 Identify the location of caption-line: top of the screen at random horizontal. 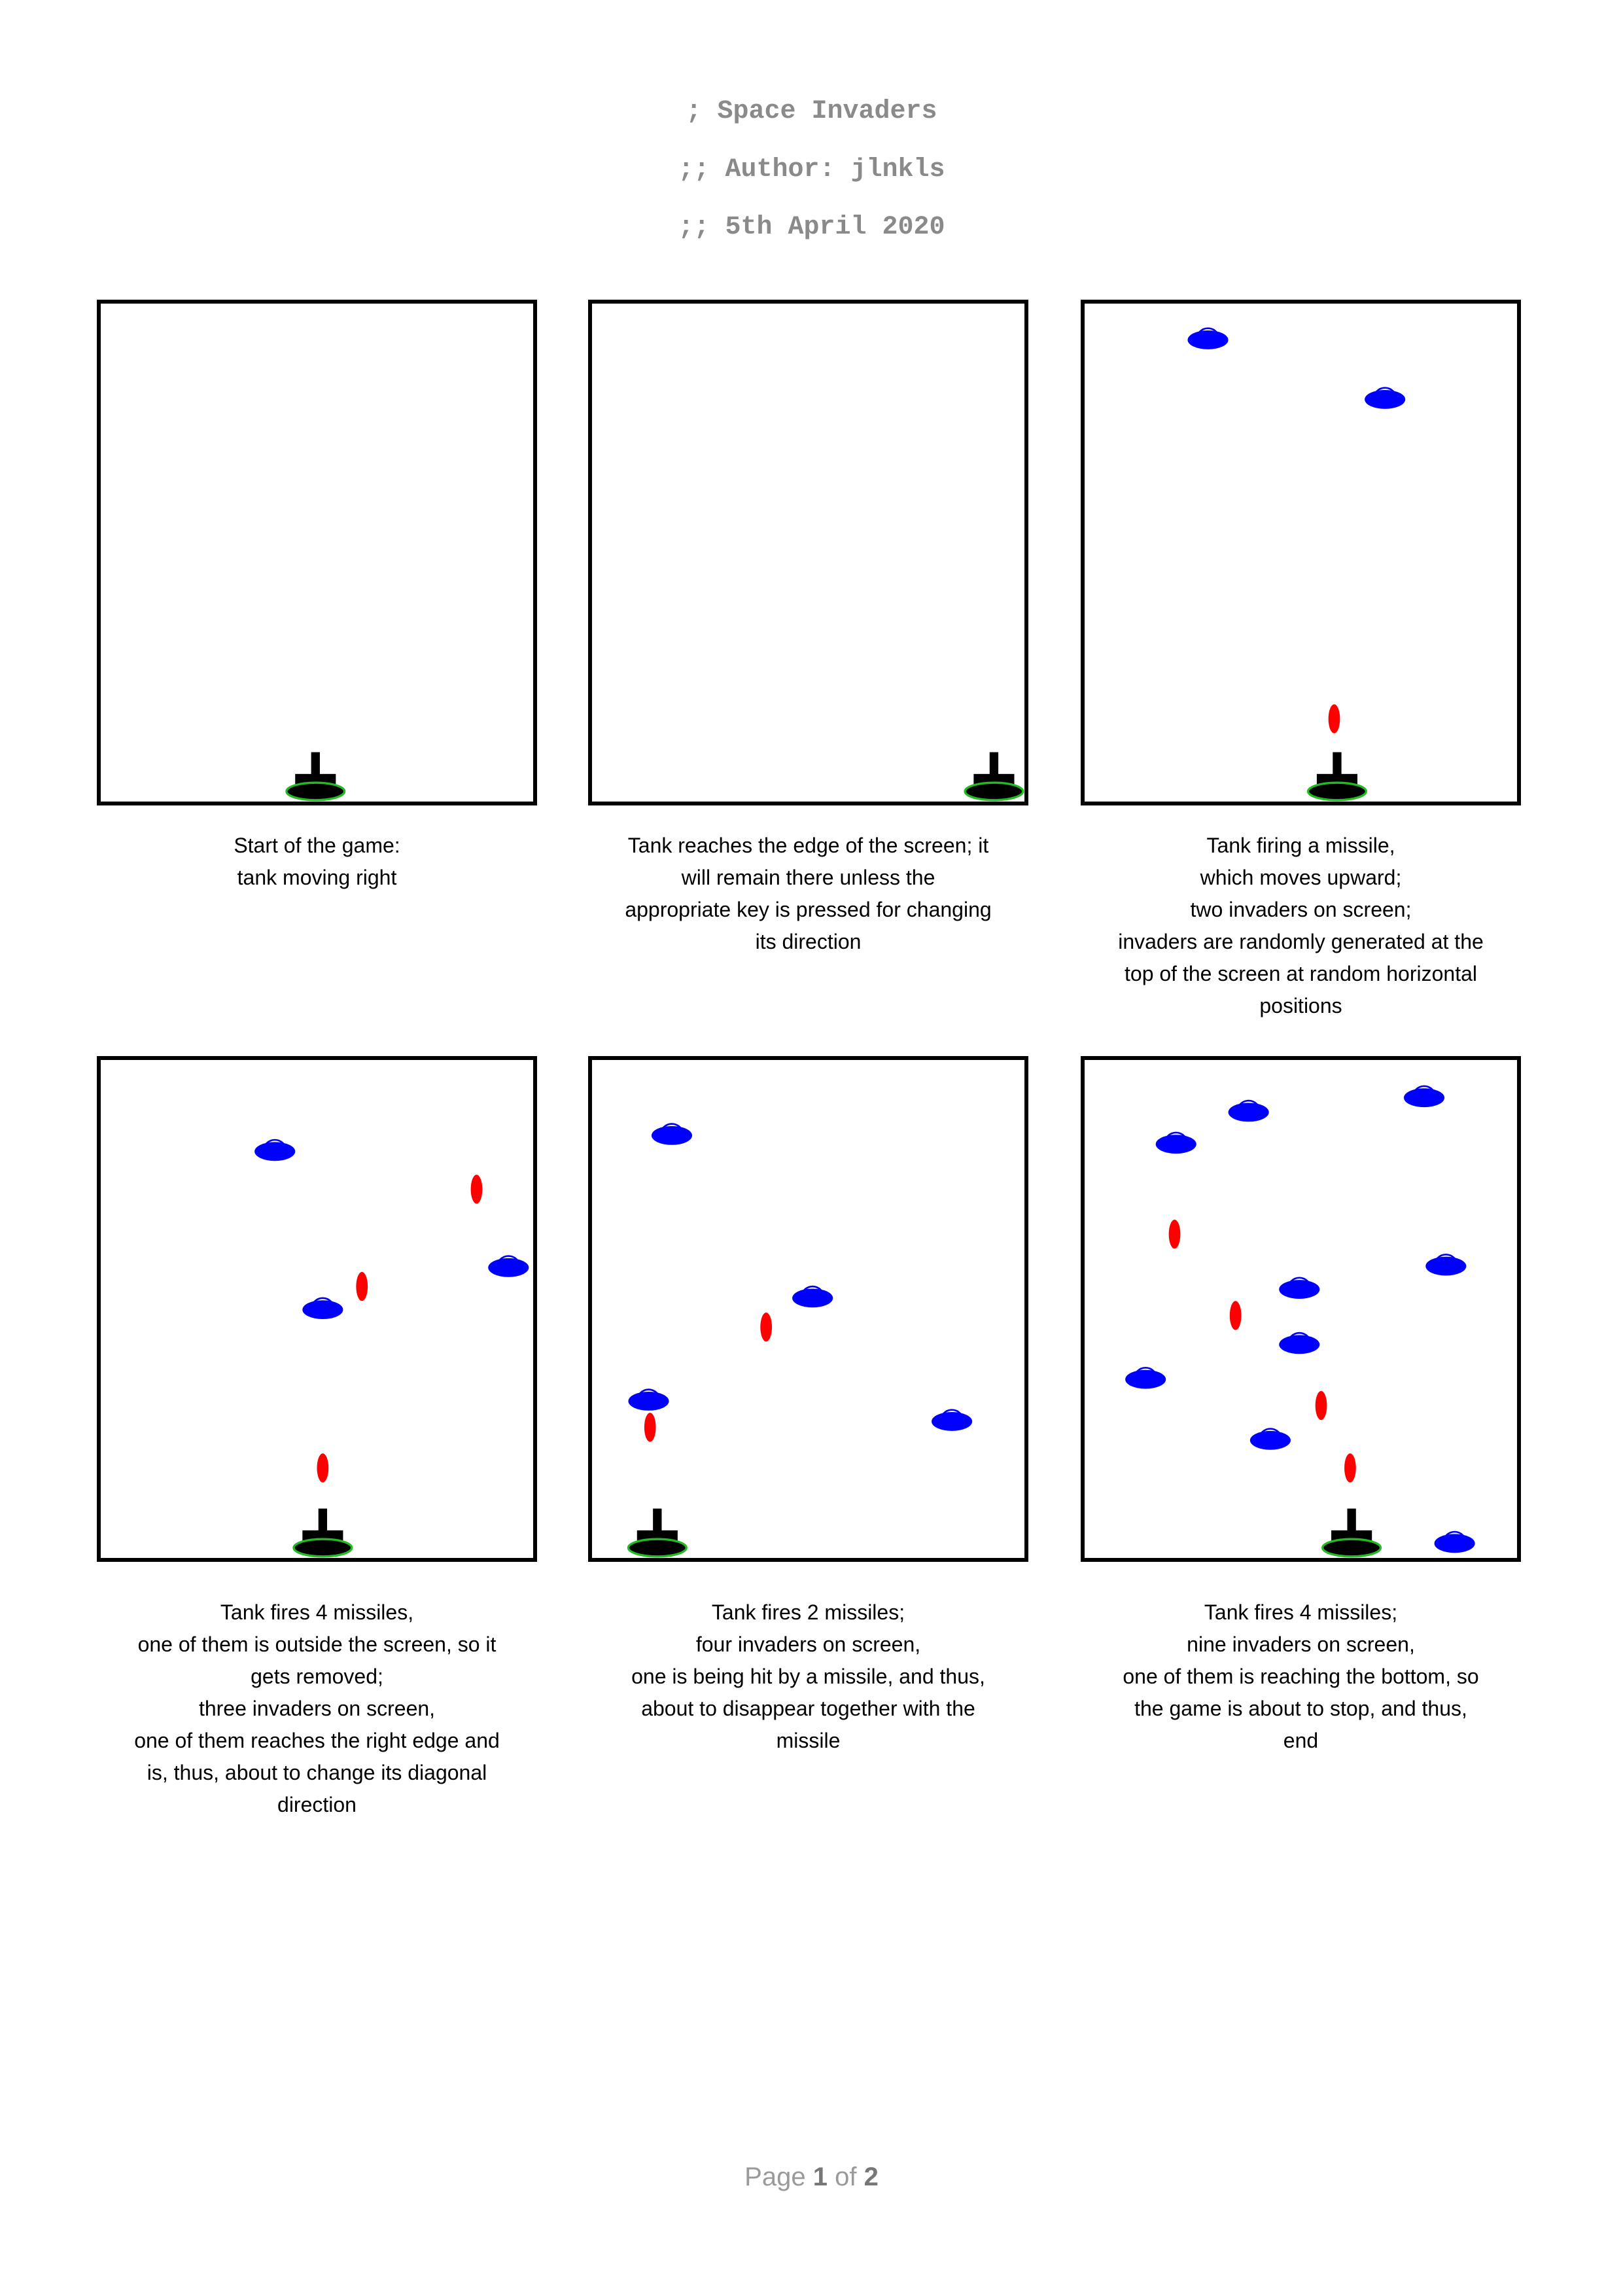
(1301, 974).